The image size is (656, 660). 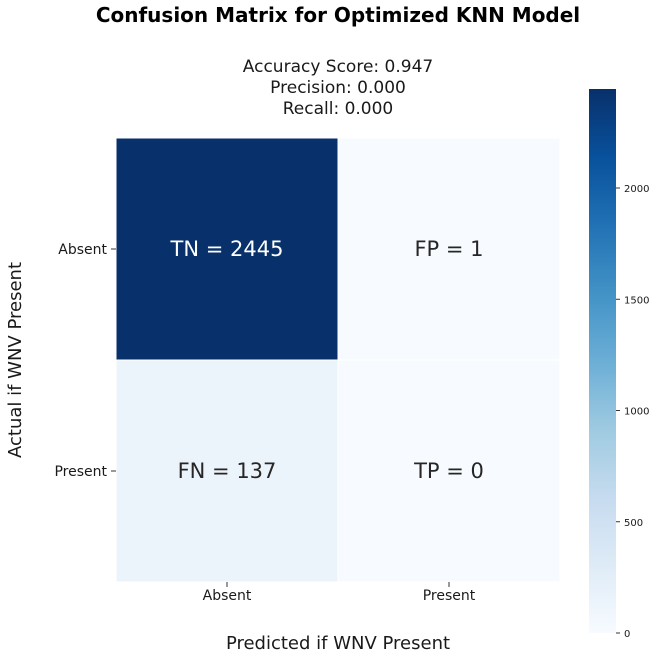 What do you see at coordinates (80, 472) in the screenshot?
I see `y-tick-label: Present` at bounding box center [80, 472].